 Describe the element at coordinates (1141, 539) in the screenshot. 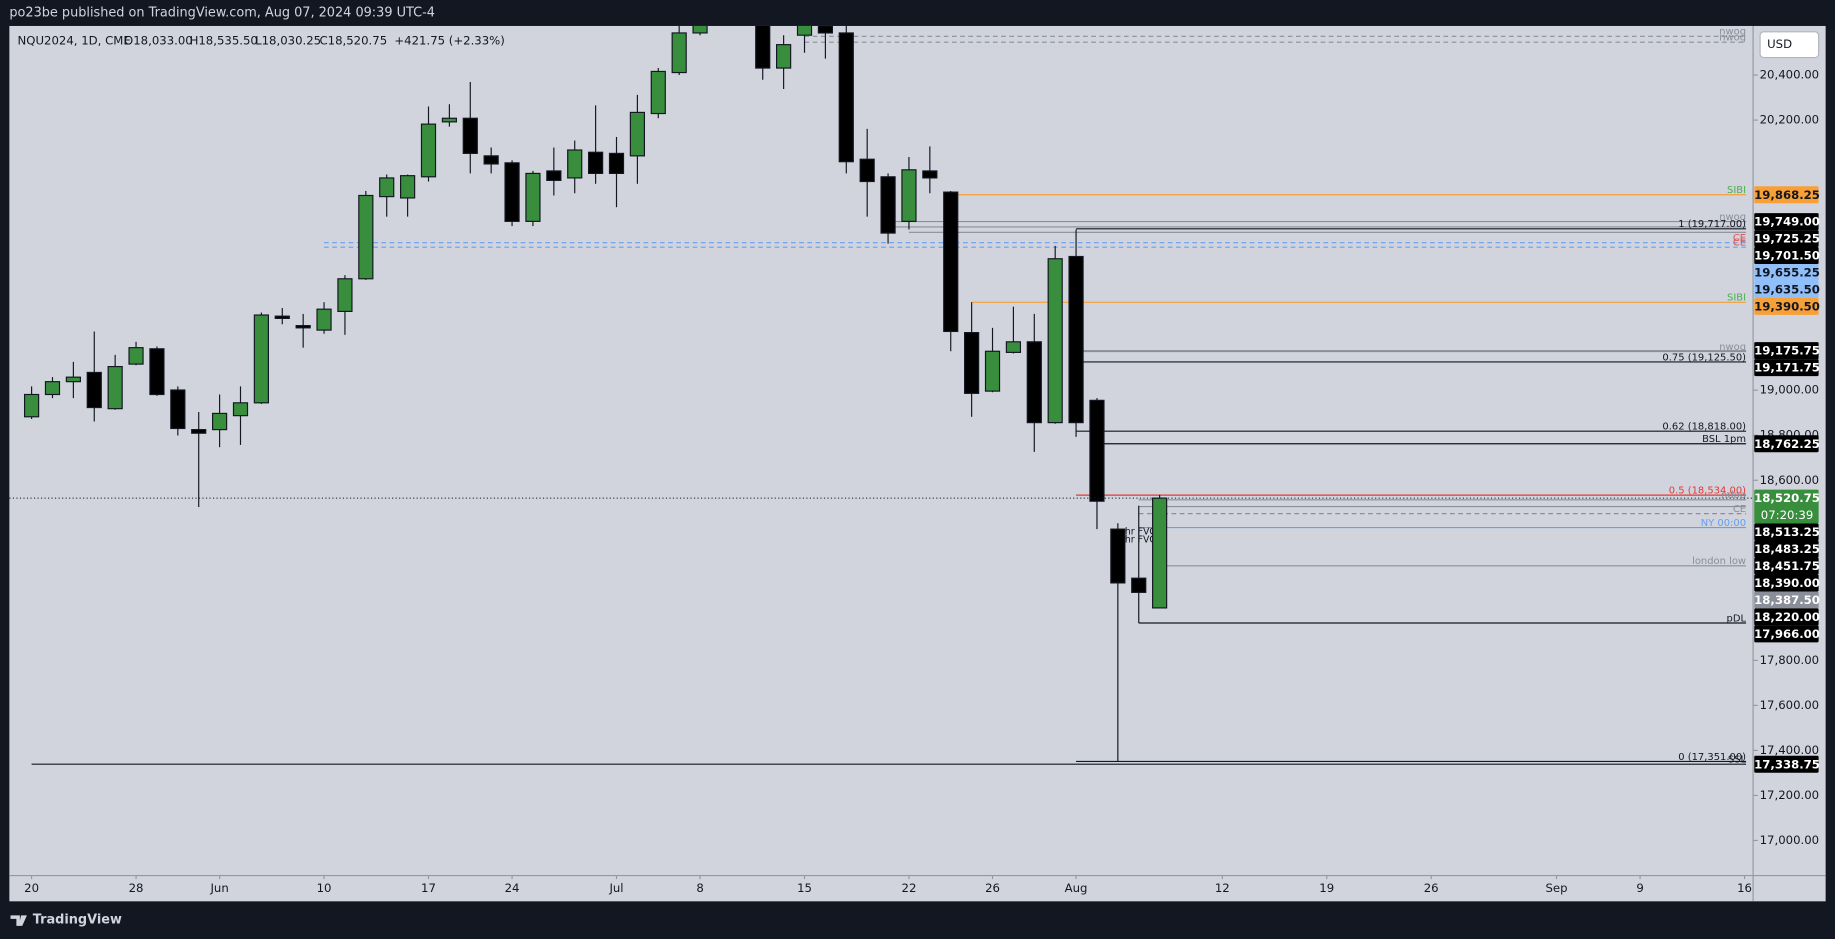

I see `note: hr FVG` at that location.